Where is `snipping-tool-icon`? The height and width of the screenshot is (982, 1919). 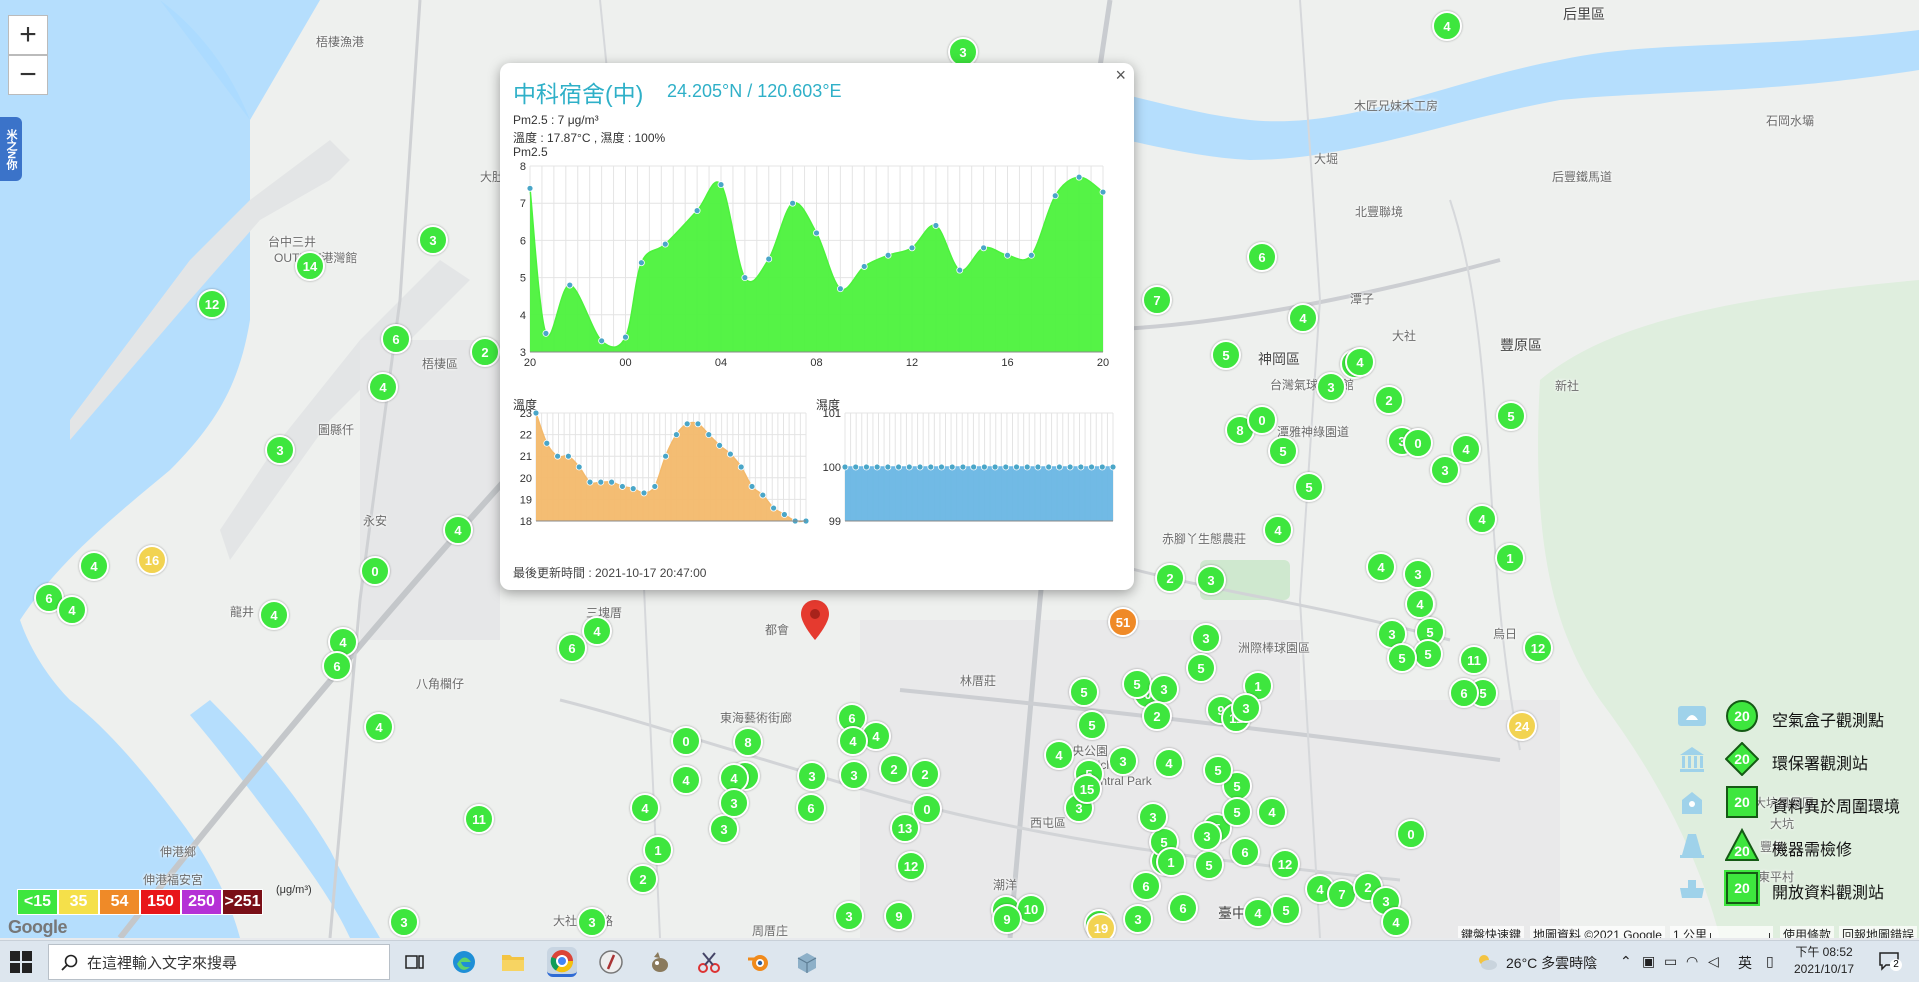
snipping-tool-icon is located at coordinates (709, 962).